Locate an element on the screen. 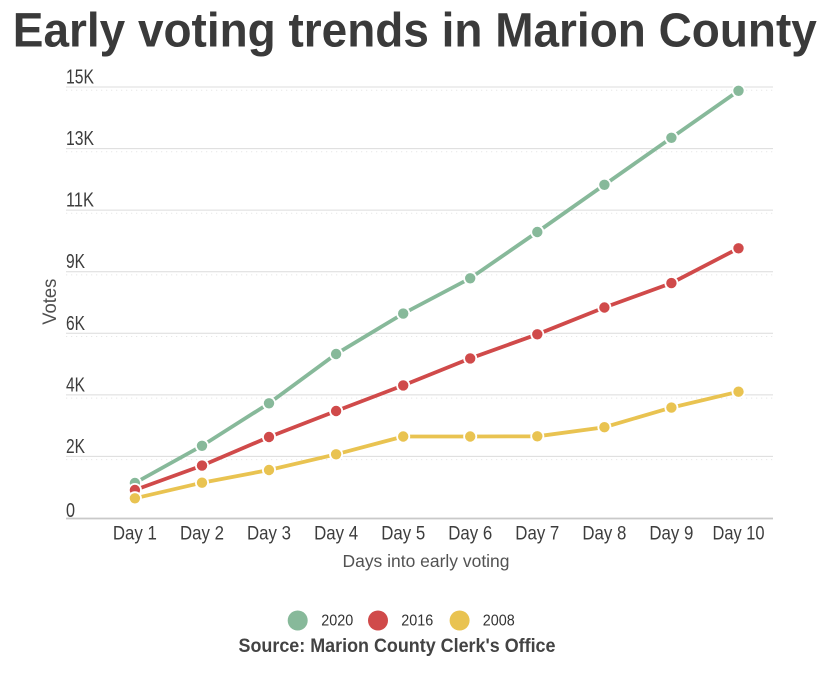 This screenshot has height=676, width=825. svg-text: Day 9 is located at coordinates (671, 534).